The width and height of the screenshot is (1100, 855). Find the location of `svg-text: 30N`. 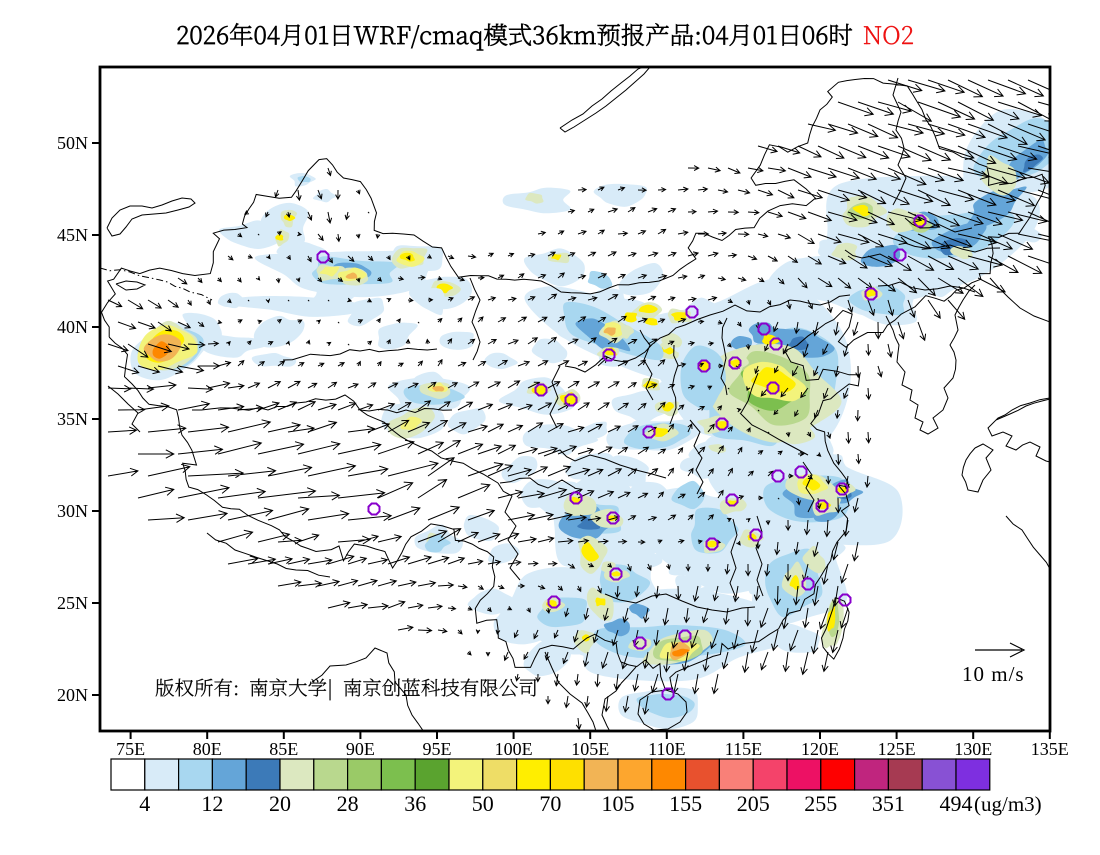

svg-text: 30N is located at coordinates (72, 511).